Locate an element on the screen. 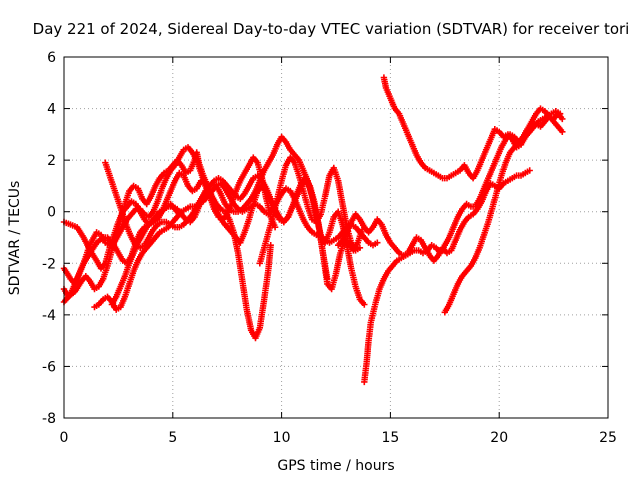  y-axis-label: SDTVAR / TECUs is located at coordinates (15, 238).